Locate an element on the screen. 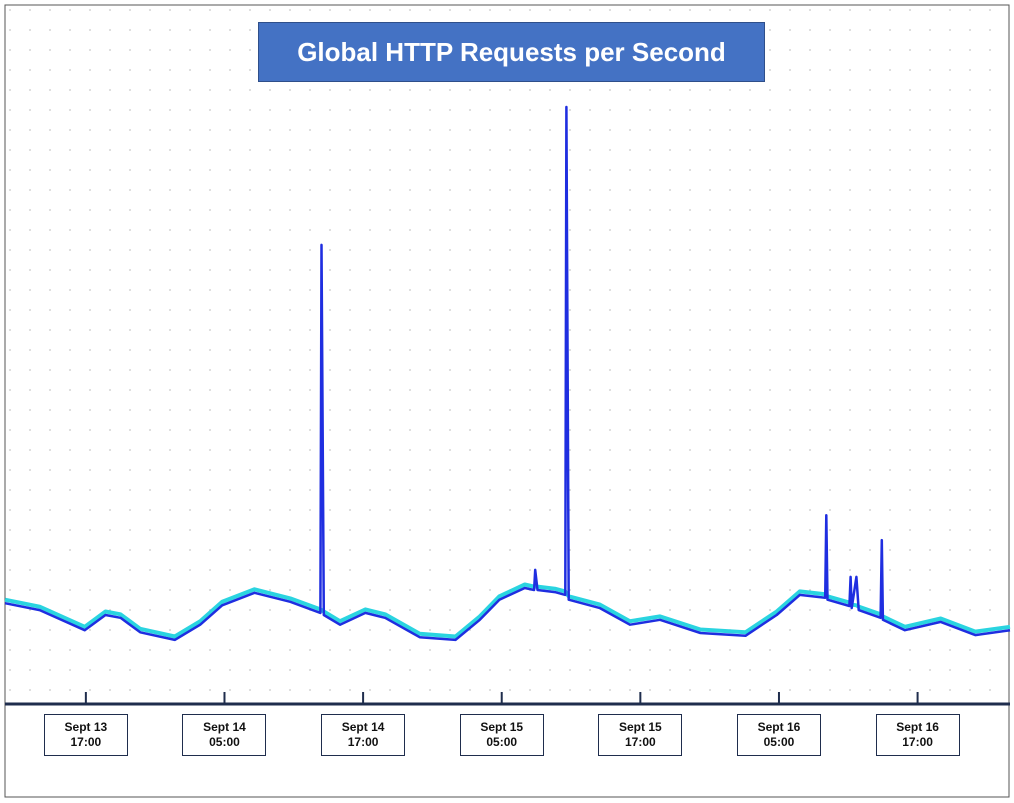 The width and height of the screenshot is (1014, 803). x-tick-label: Sept 14 05:00 is located at coordinates (224, 734).